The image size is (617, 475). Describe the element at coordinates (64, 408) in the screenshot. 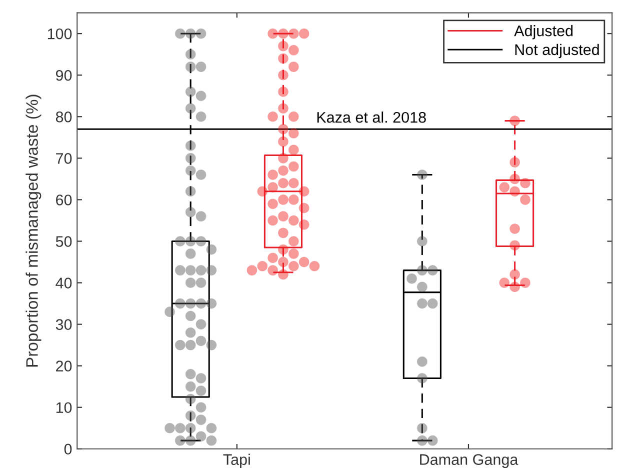

I see `y-tick-label: 10` at that location.